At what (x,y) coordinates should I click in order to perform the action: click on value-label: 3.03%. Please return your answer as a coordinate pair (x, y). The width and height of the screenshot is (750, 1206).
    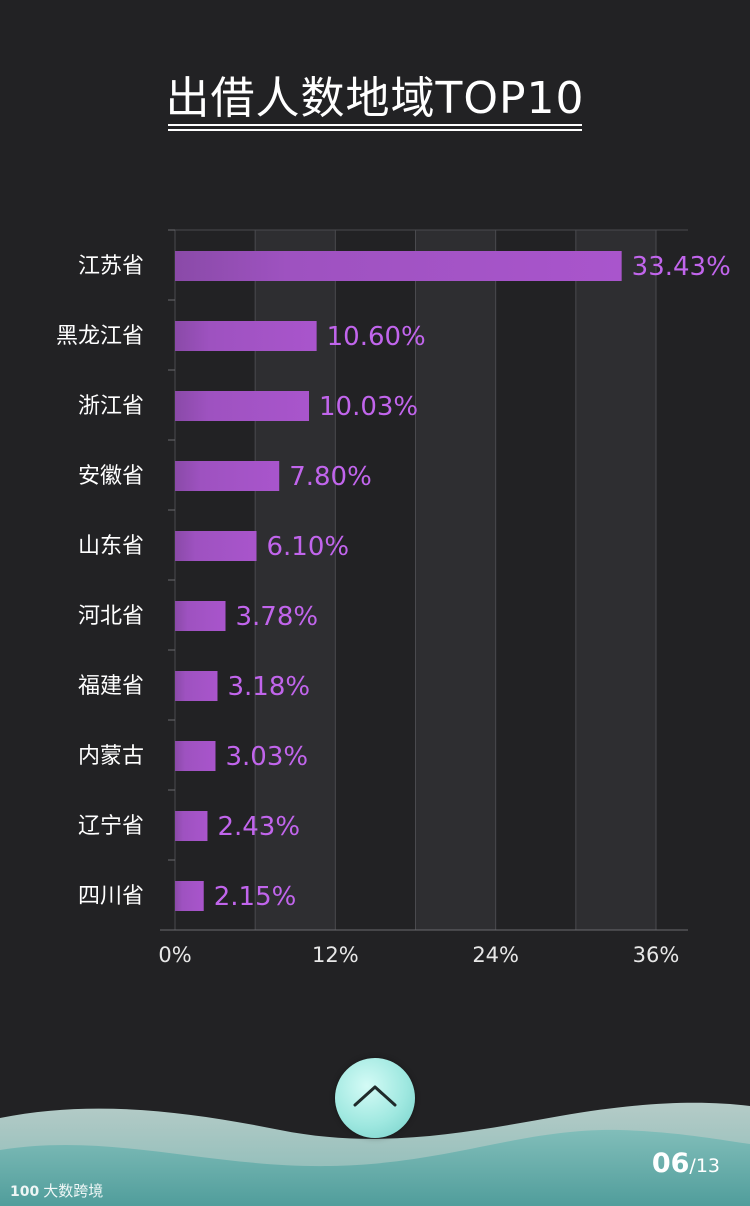
    Looking at the image, I should click on (266, 757).